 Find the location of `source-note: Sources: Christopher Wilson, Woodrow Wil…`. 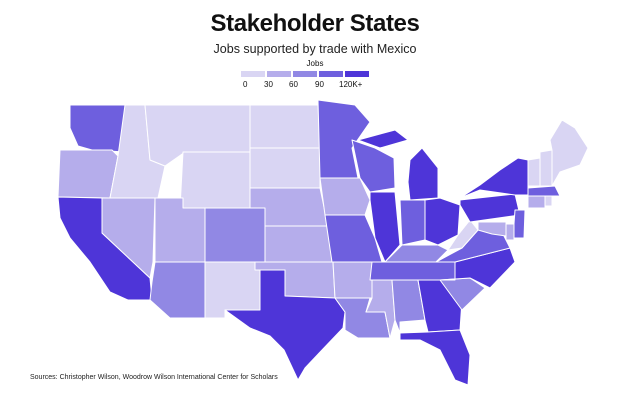

source-note: Sources: Christopher Wilson, Woodrow Wil… is located at coordinates (154, 377).